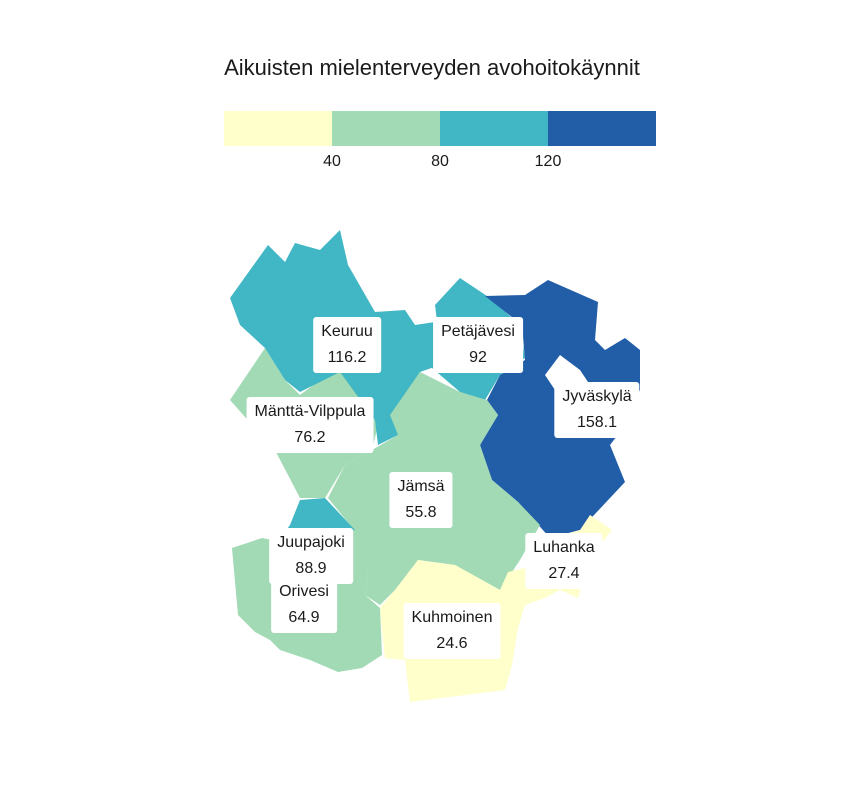 This screenshot has height=792, width=864. Describe the element at coordinates (452, 617) in the screenshot. I see `region-name: Kuhmoinen` at that location.